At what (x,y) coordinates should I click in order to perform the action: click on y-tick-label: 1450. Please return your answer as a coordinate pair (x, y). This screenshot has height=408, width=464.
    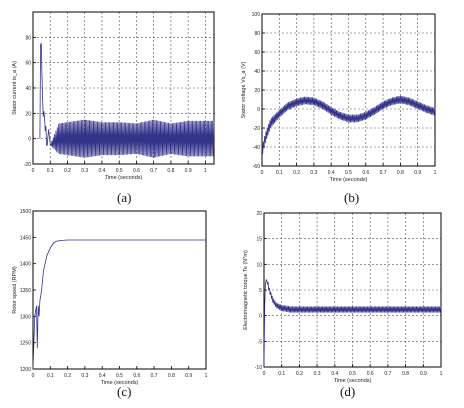
    Looking at the image, I should click on (25, 238).